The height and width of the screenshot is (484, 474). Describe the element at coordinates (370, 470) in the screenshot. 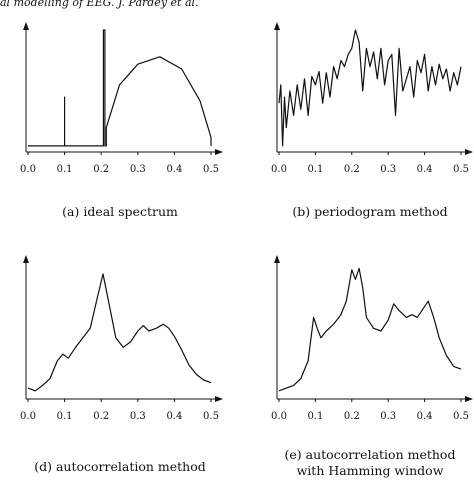

I see `panel-caption-line2: with Hamming window` at that location.